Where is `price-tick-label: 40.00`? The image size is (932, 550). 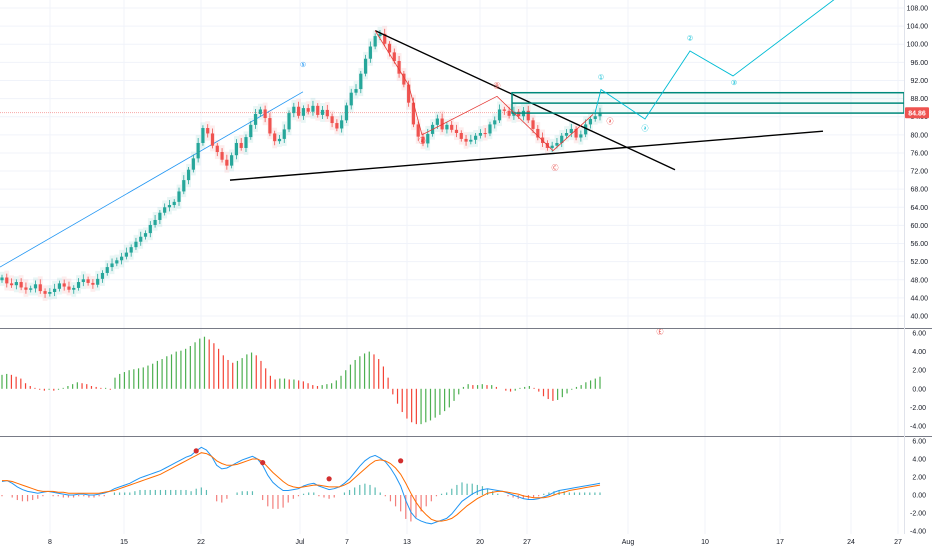
price-tick-label: 40.00 is located at coordinates (919, 317).